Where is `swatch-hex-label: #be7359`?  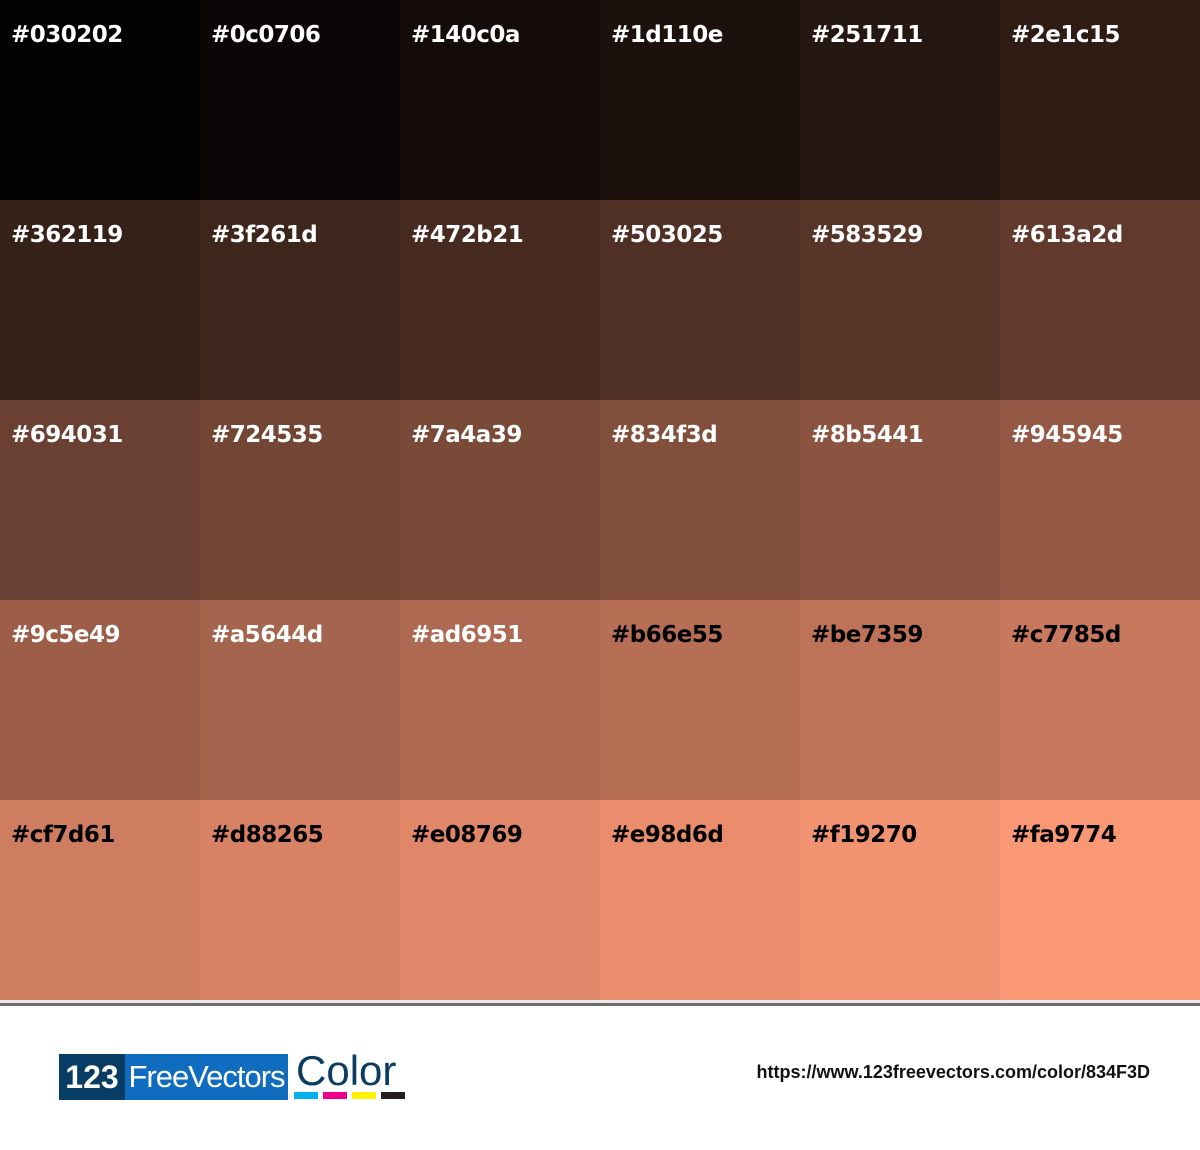
swatch-hex-label: #be7359 is located at coordinates (867, 635).